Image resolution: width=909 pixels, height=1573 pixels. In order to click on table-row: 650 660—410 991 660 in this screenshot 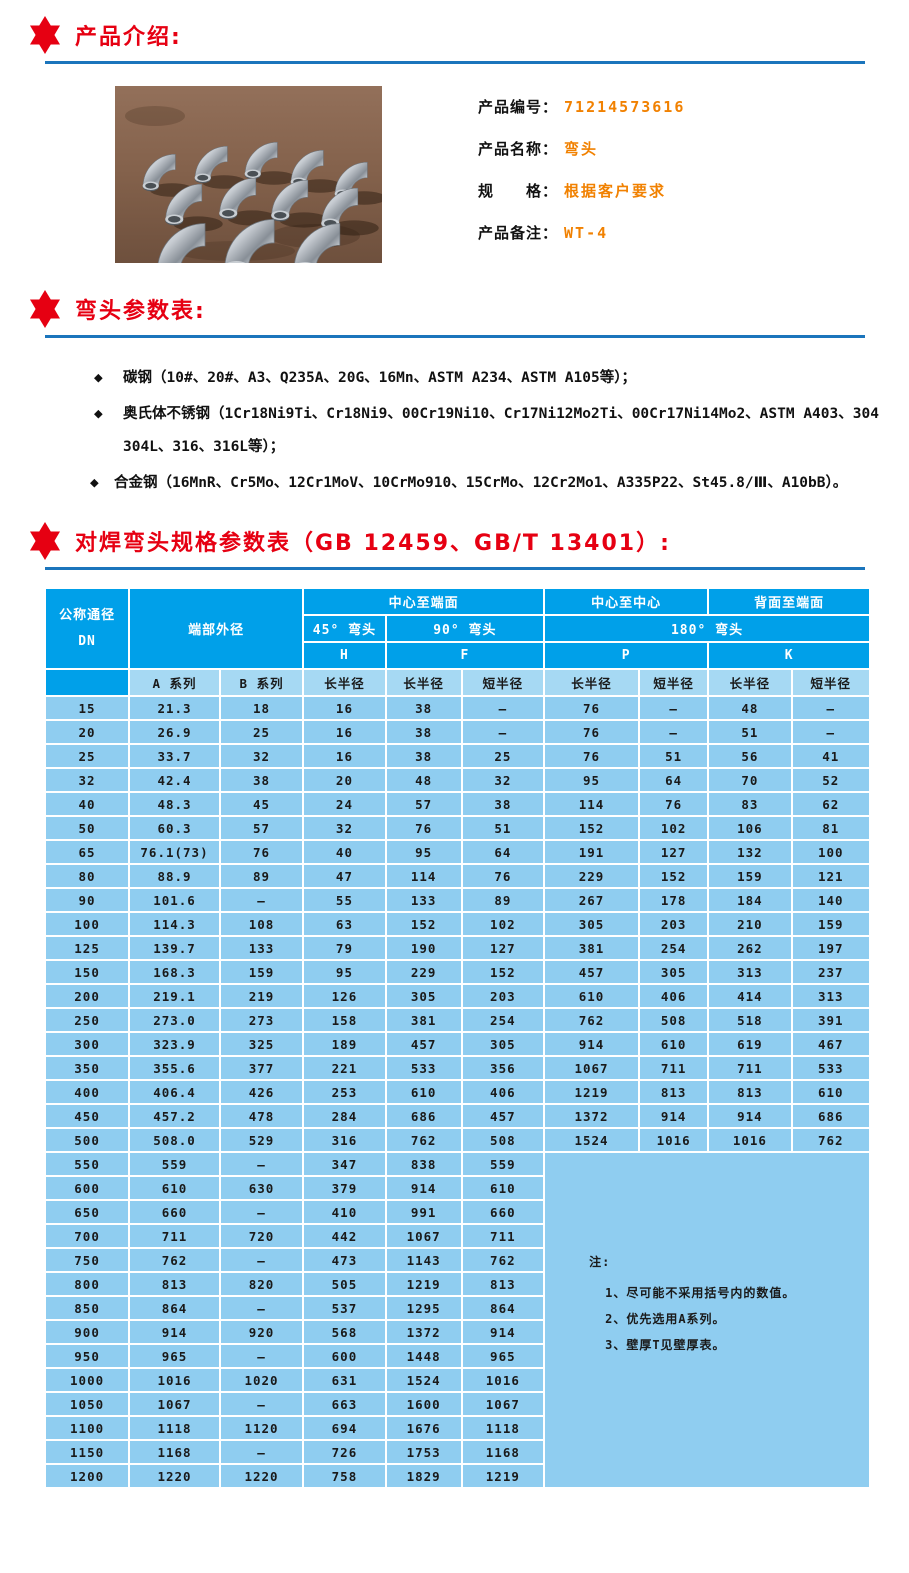, I will do `click(456, 1212)`.